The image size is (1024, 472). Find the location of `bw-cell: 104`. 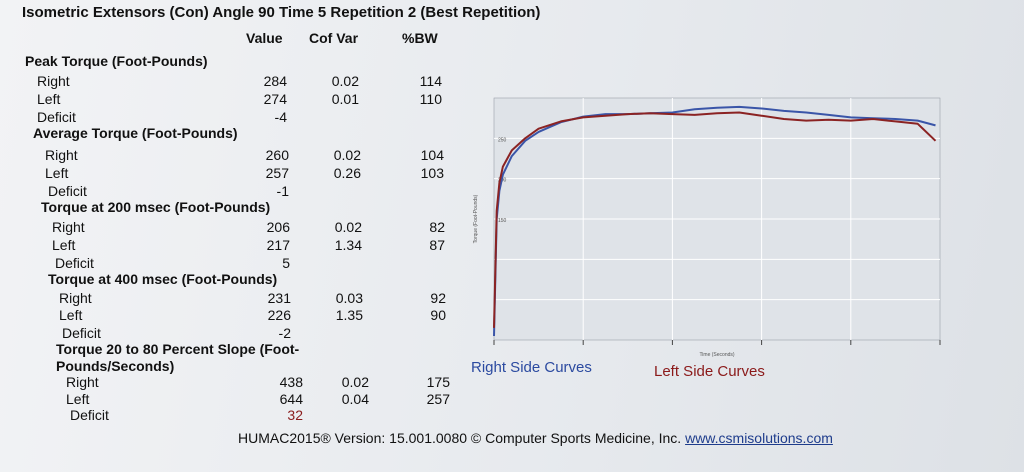

bw-cell: 104 is located at coordinates (432, 155).